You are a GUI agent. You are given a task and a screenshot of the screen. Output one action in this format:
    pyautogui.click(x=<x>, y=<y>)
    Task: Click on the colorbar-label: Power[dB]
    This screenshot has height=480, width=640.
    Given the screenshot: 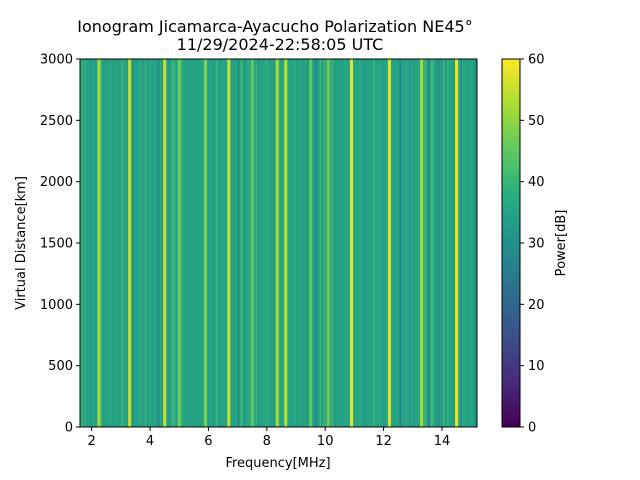 What is the action you would take?
    pyautogui.click(x=561, y=243)
    